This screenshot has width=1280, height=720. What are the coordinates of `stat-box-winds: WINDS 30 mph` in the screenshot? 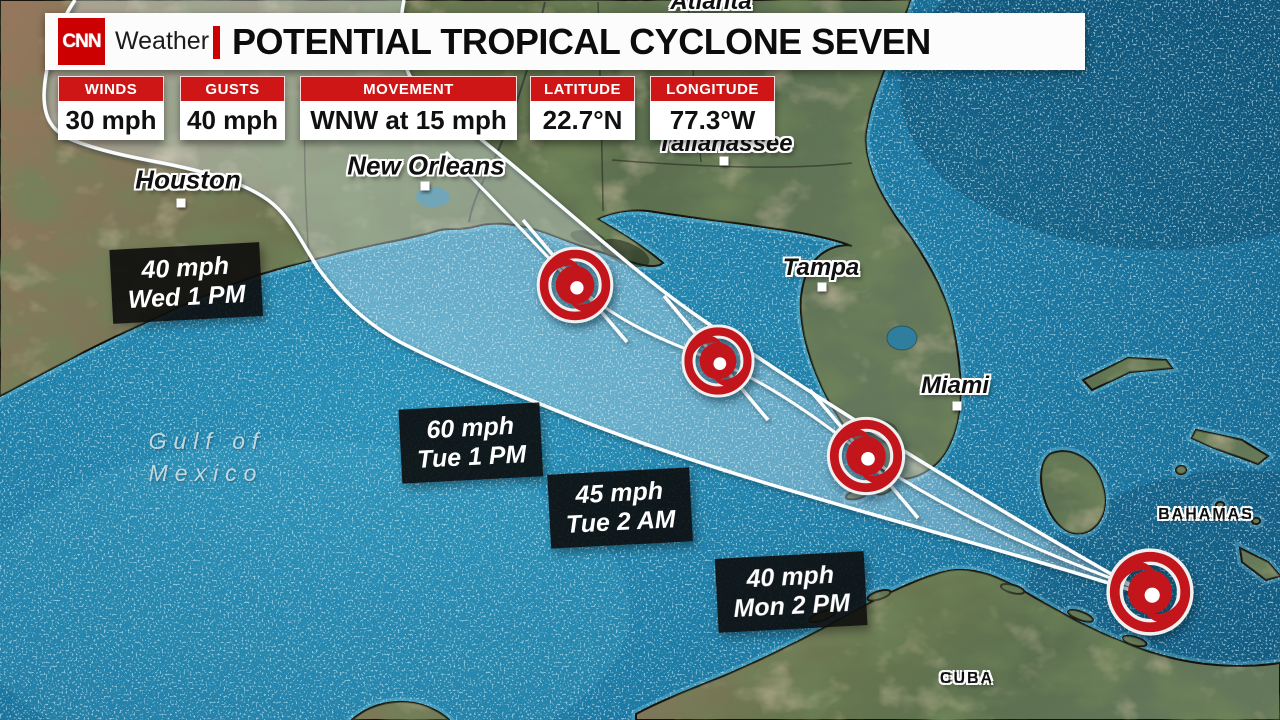 It's located at (111, 108).